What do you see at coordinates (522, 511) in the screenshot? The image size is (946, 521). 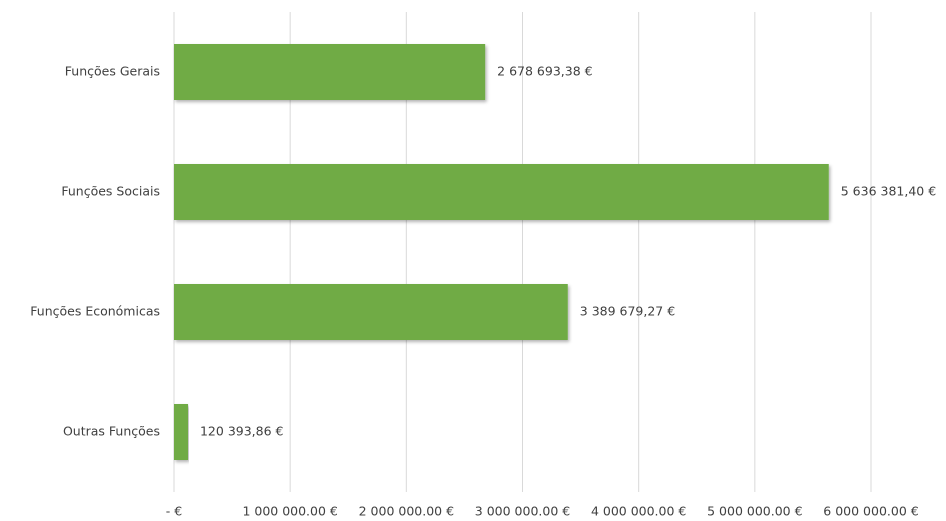 I see `x-tick-label: 3 000 000.00 €` at bounding box center [522, 511].